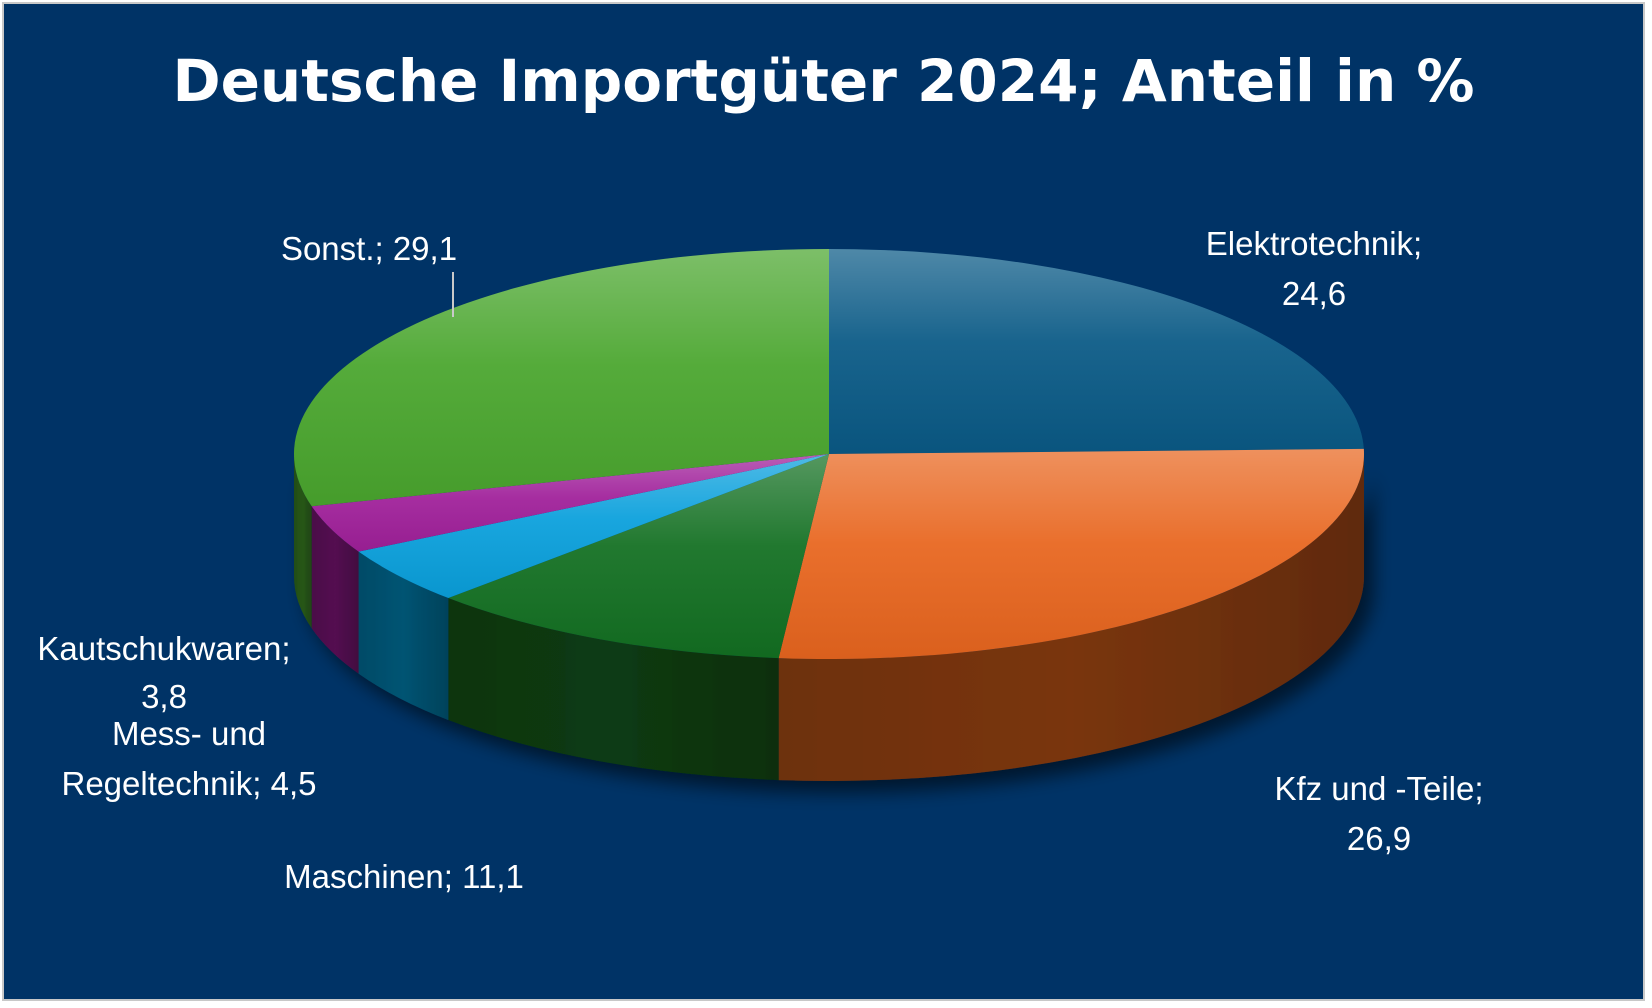 The height and width of the screenshot is (1008, 1652). I want to click on data-label-kfz-line1: Kfz und -Teile;, so click(1379, 788).